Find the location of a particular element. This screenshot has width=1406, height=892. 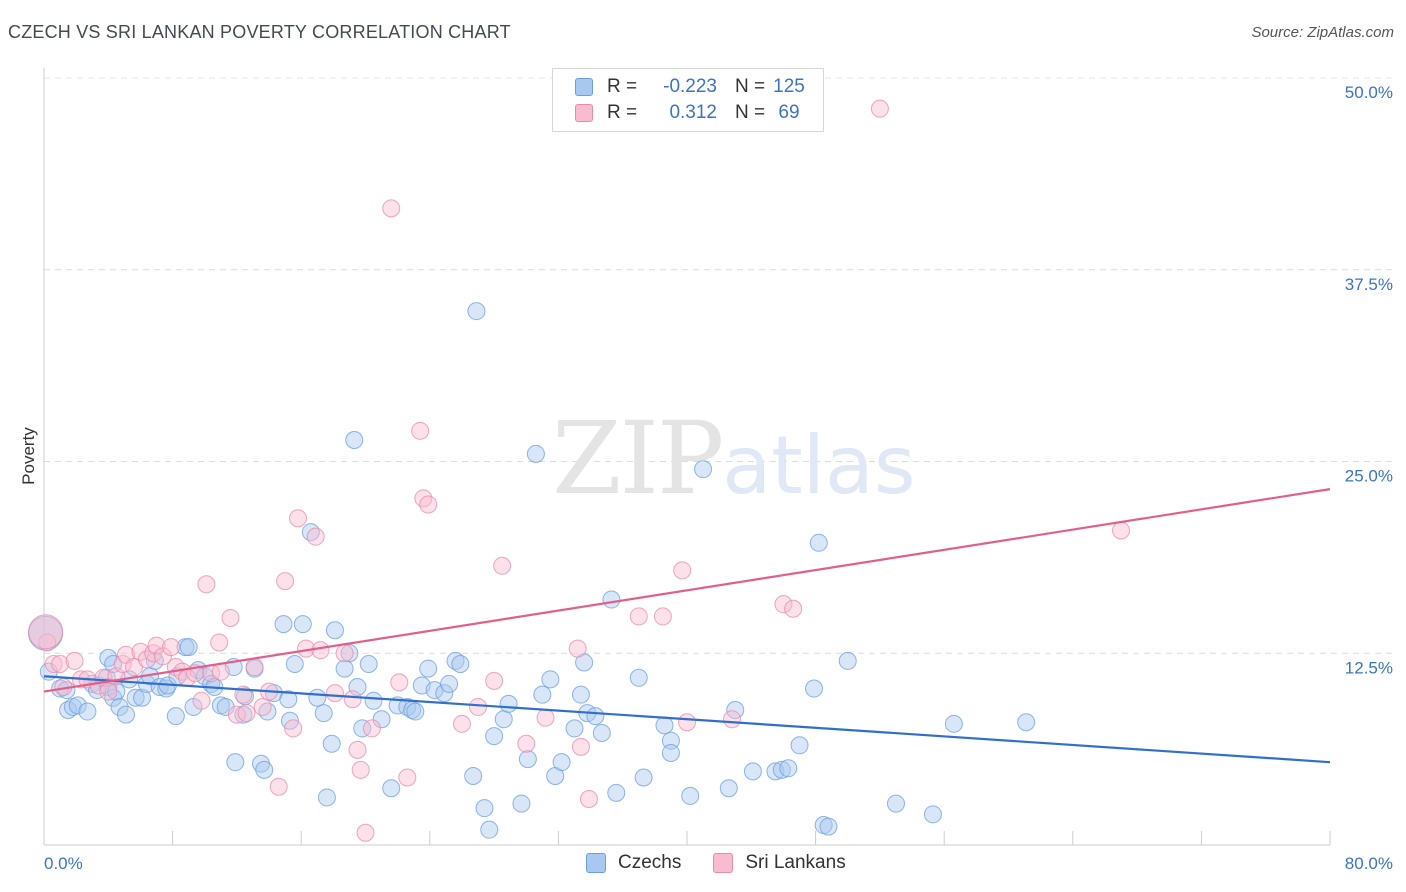

sri-lankans-swatch is located at coordinates (723, 863).